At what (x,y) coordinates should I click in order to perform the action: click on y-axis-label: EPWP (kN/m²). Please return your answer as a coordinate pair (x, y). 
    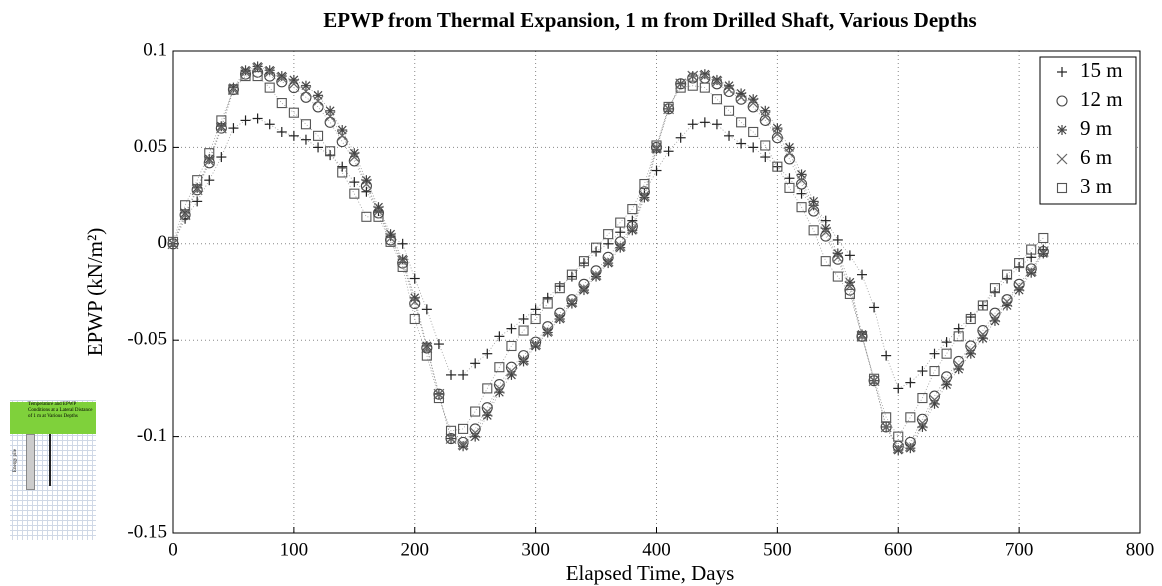
    Looking at the image, I should click on (95, 292).